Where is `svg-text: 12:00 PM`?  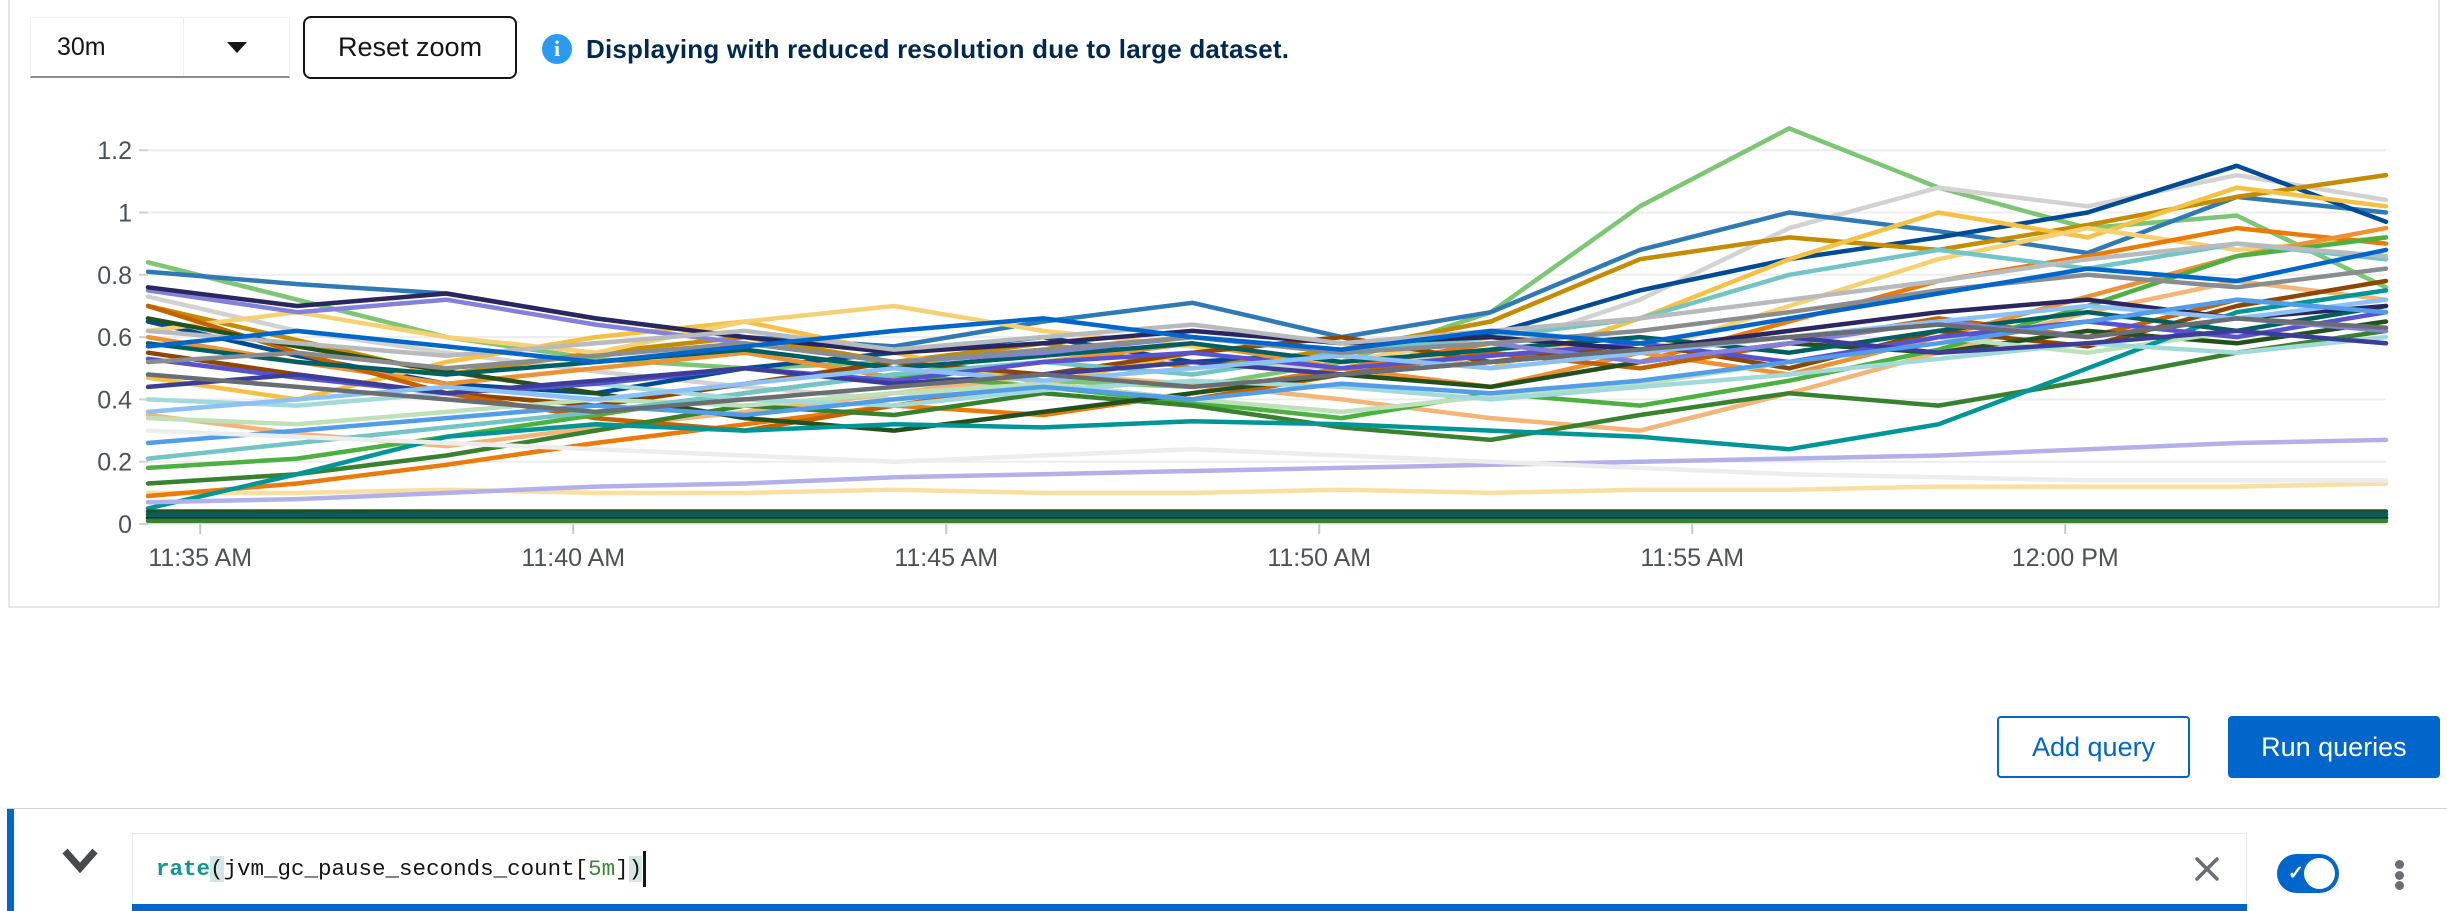
svg-text: 12:00 PM is located at coordinates (2065, 558).